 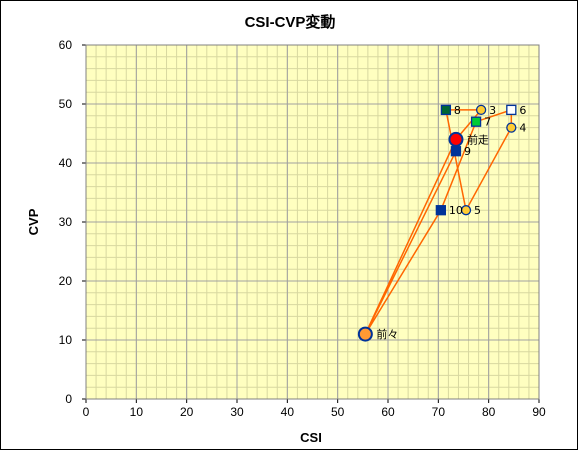 I want to click on x-tick-label: 10, so click(x=137, y=412).